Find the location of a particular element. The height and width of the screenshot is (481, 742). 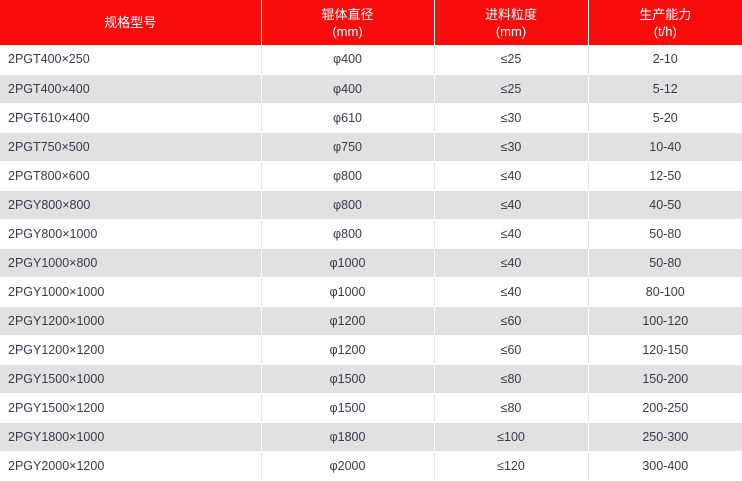

table-row: 2PGY1500×1200 φ1500 ≤80 200-250 is located at coordinates (371, 408).